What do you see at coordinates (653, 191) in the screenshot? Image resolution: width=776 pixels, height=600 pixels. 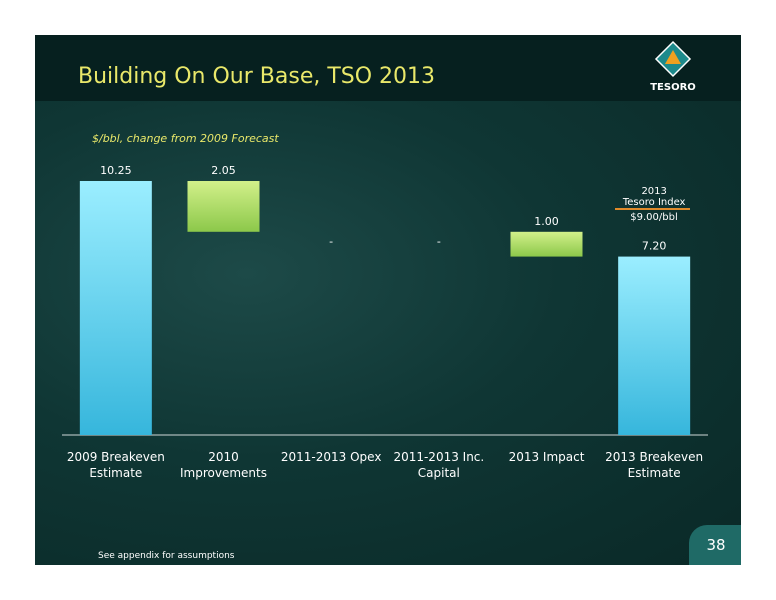 I see `annotation-line: 2013` at bounding box center [653, 191].